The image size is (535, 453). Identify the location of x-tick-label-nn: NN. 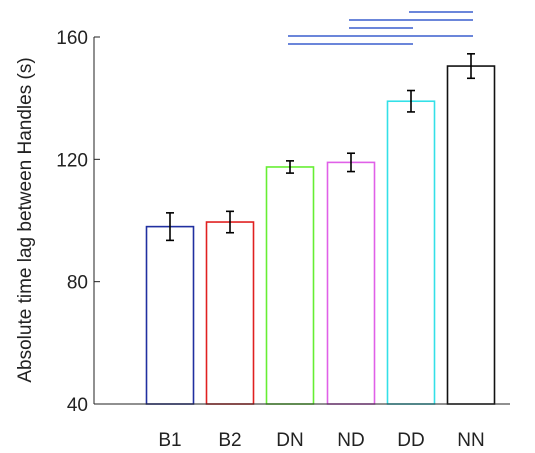
(470, 440).